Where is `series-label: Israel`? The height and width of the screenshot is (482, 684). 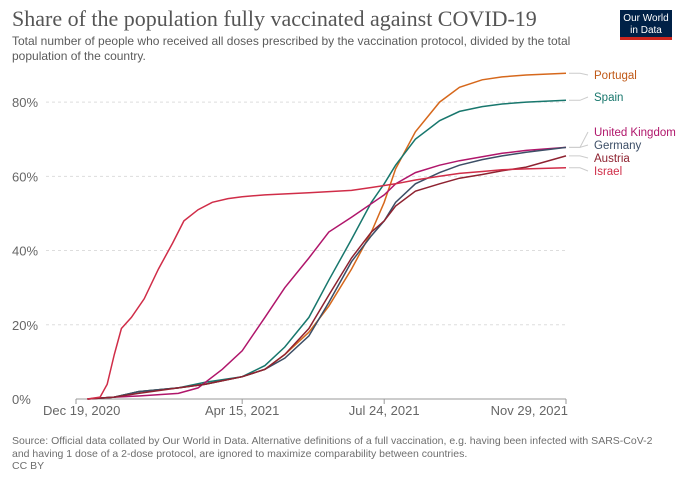 series-label: Israel is located at coordinates (608, 172).